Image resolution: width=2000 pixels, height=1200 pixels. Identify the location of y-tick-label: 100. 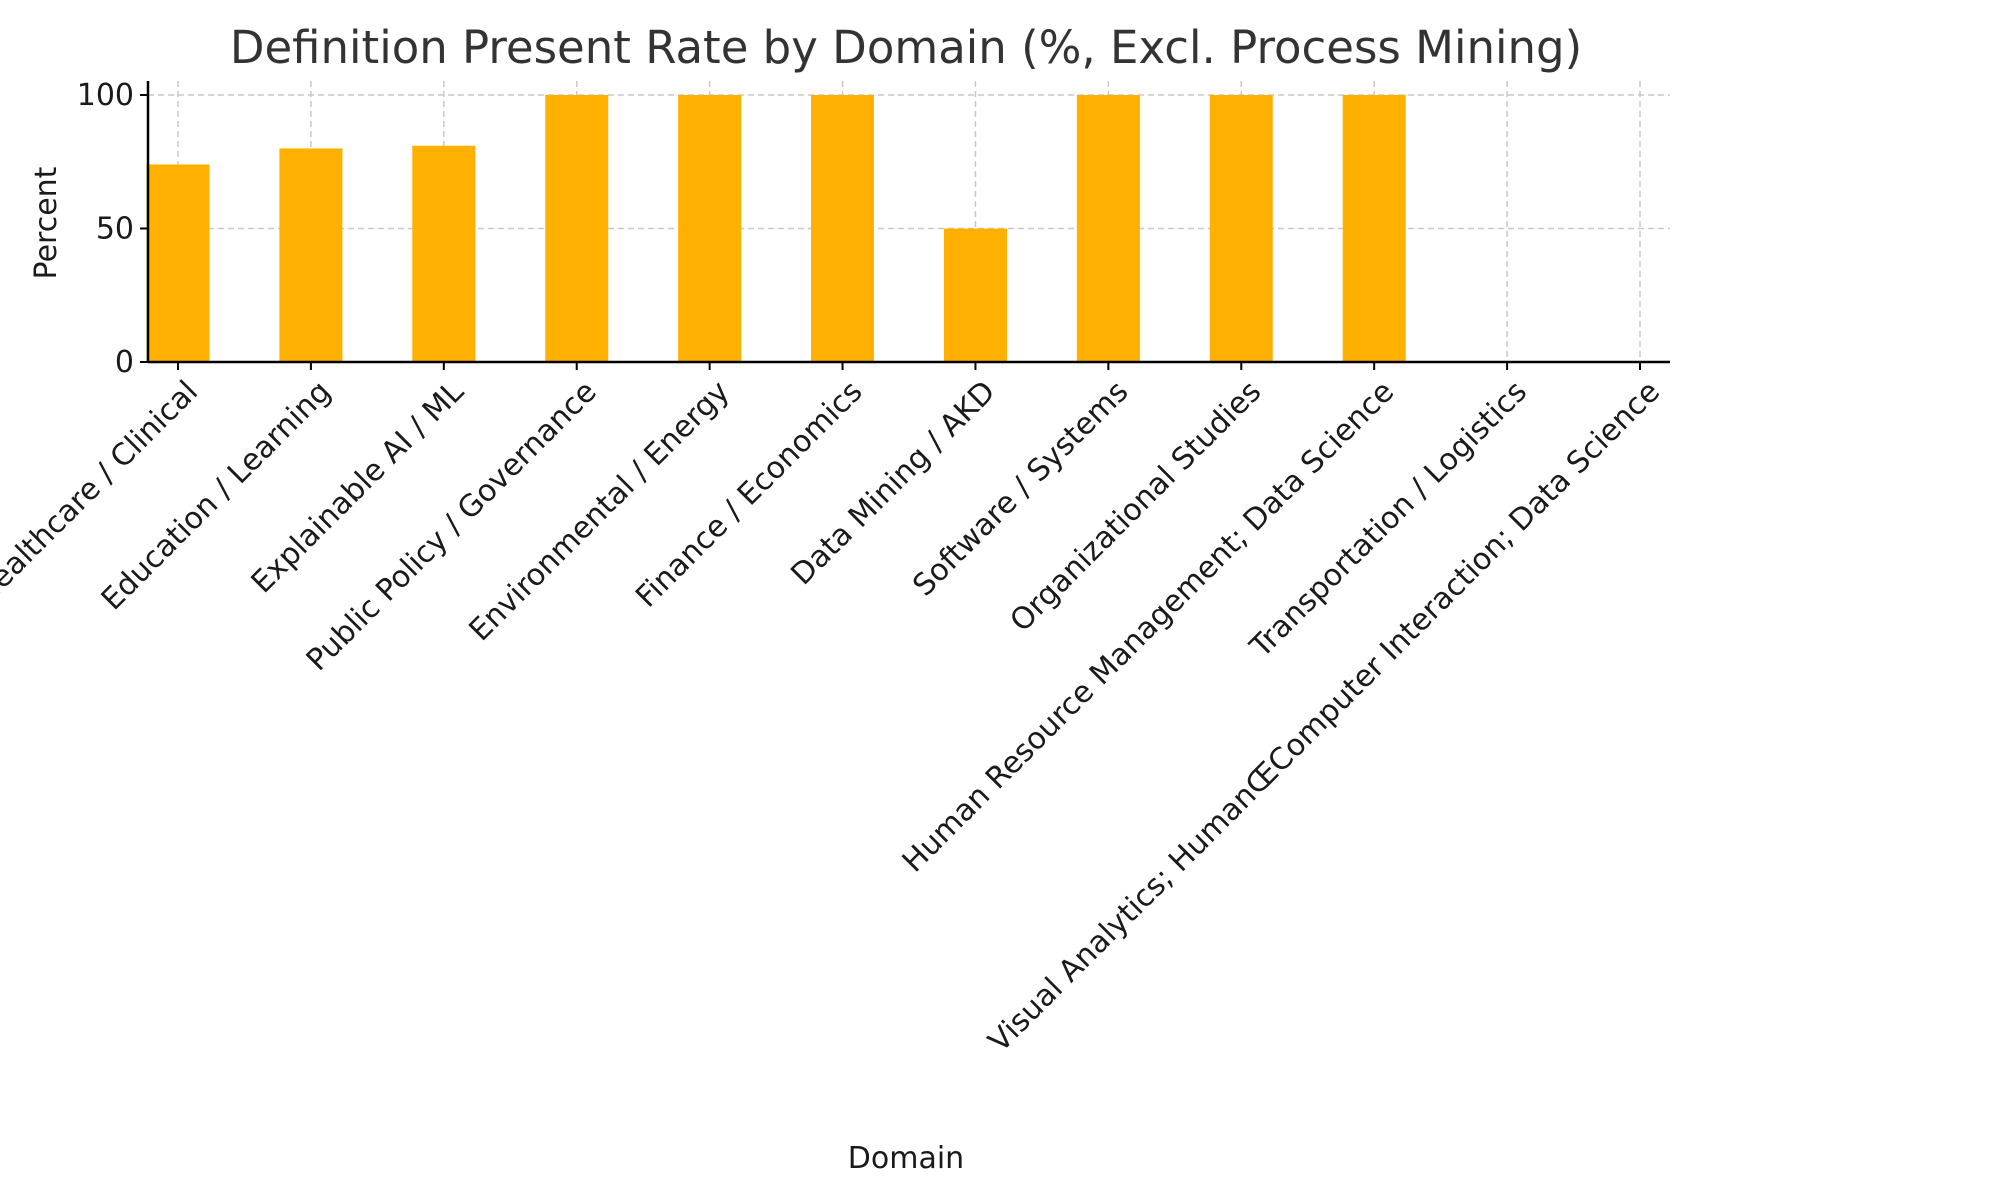
(105, 95).